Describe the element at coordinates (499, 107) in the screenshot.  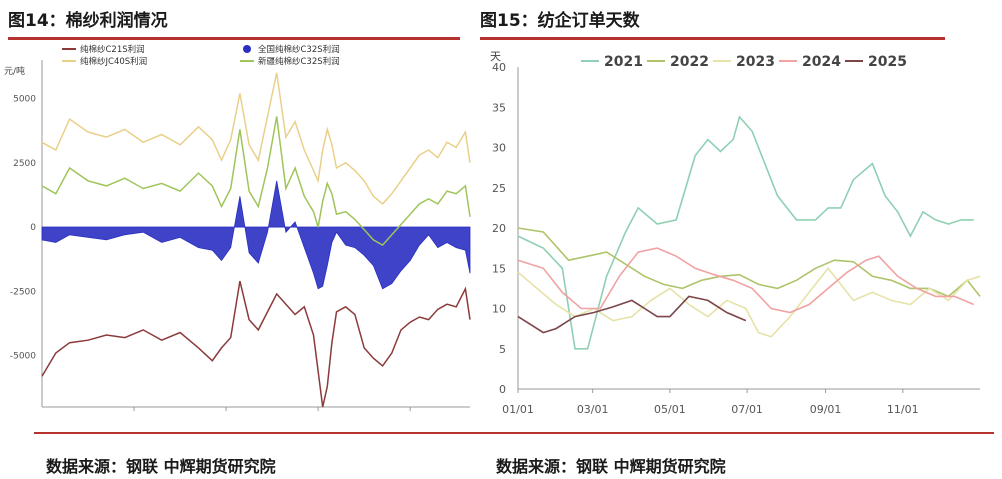
I see `y-tick-label: 35` at that location.